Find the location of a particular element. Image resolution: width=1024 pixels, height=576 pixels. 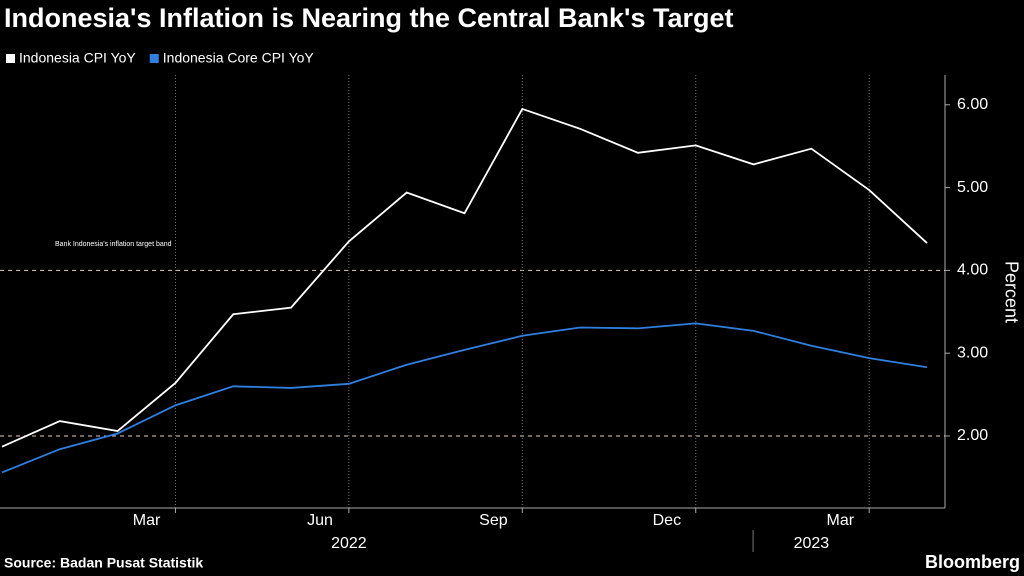

y-tick-label: 6.00 is located at coordinates (972, 104).